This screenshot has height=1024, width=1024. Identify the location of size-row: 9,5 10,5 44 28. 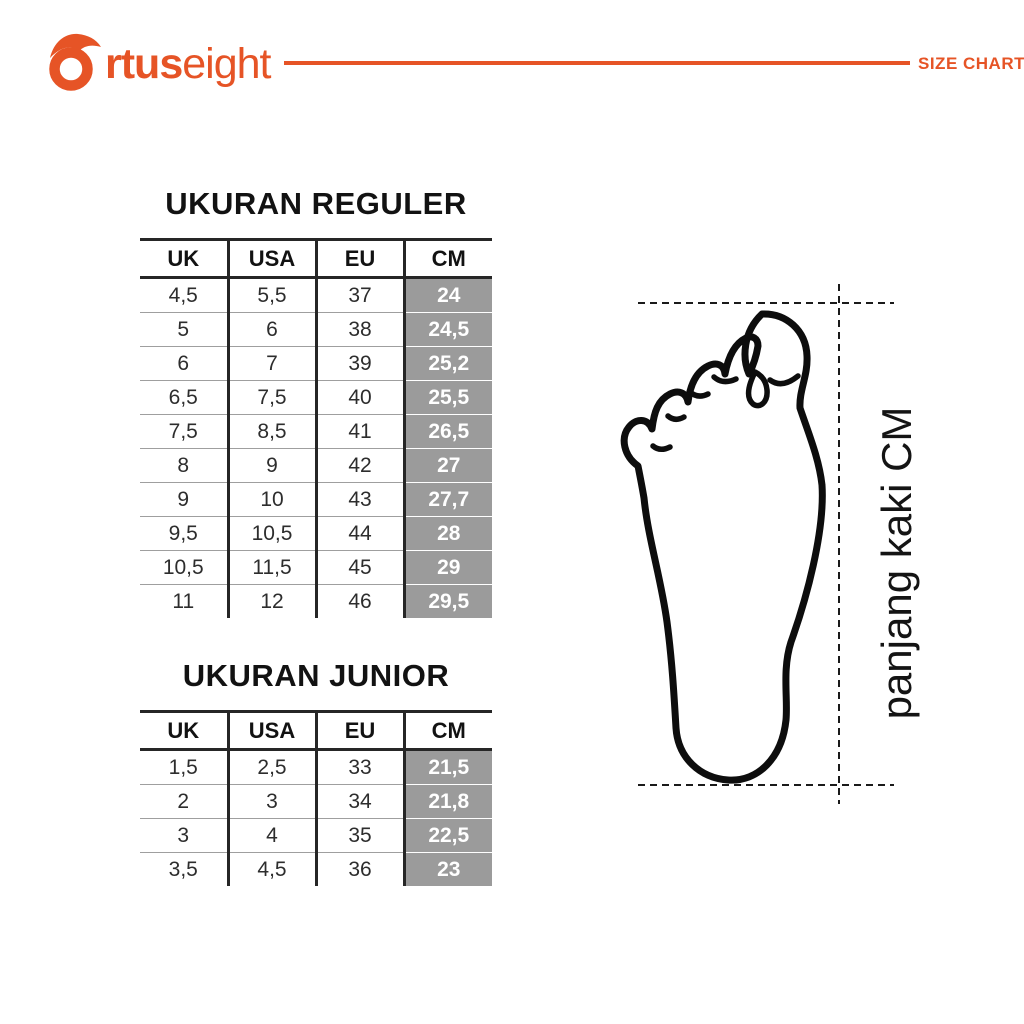
(316, 533).